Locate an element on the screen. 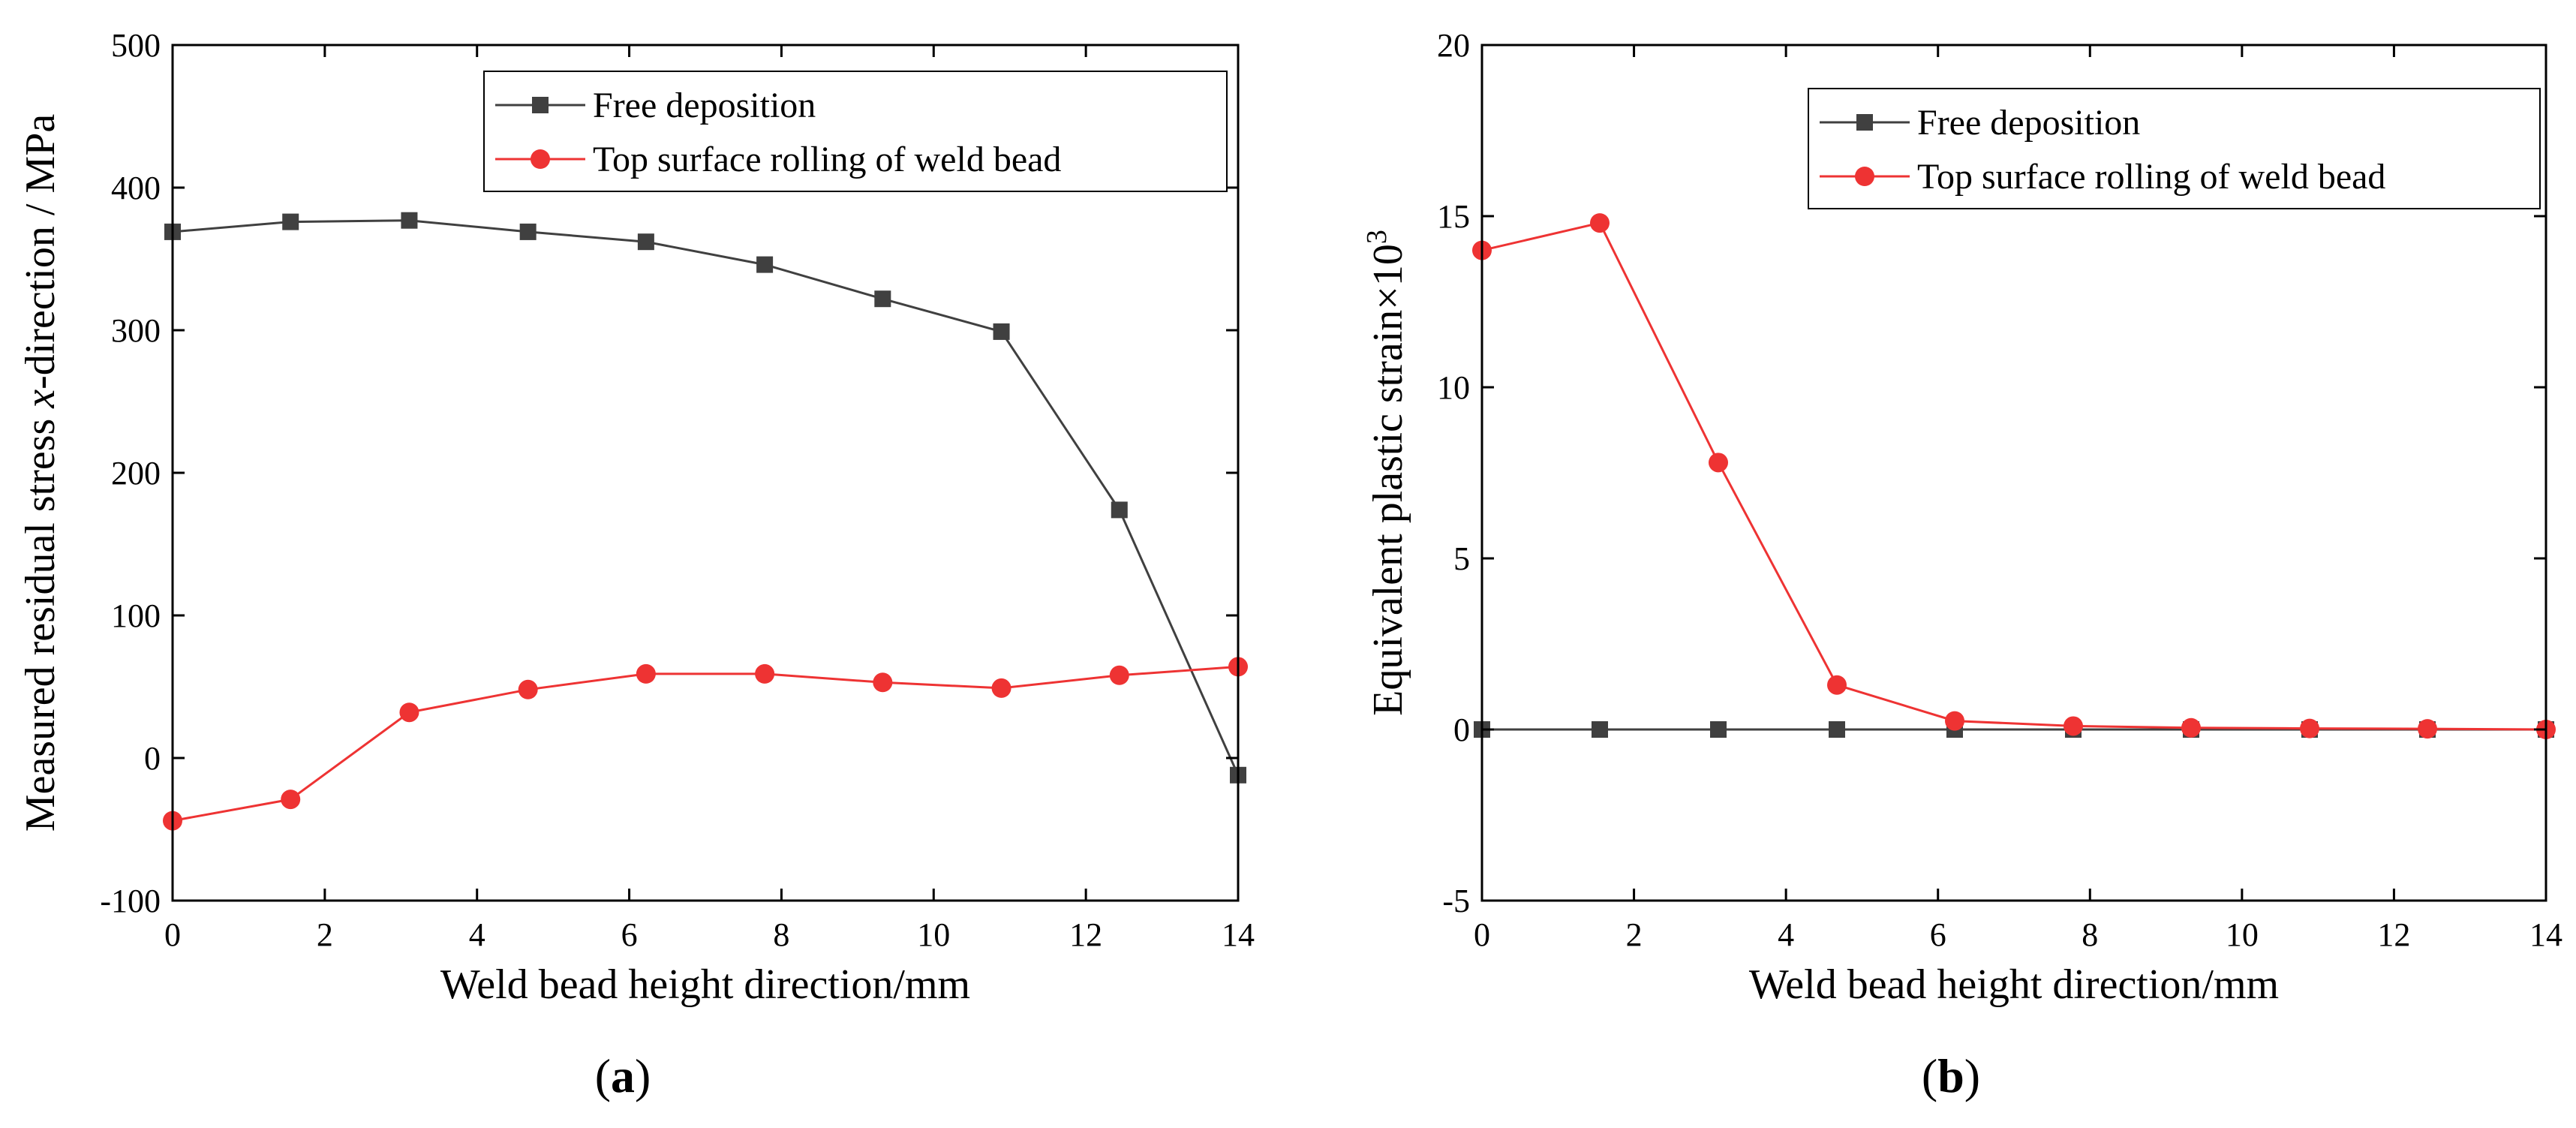  panel-label-letter: a is located at coordinates (623, 1075).